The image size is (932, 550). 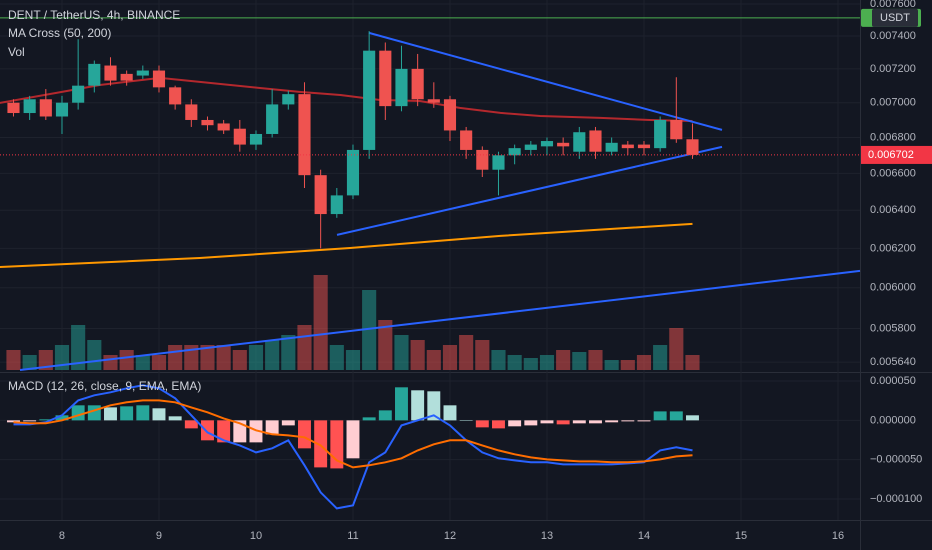 I want to click on line, so click(x=346, y=245).